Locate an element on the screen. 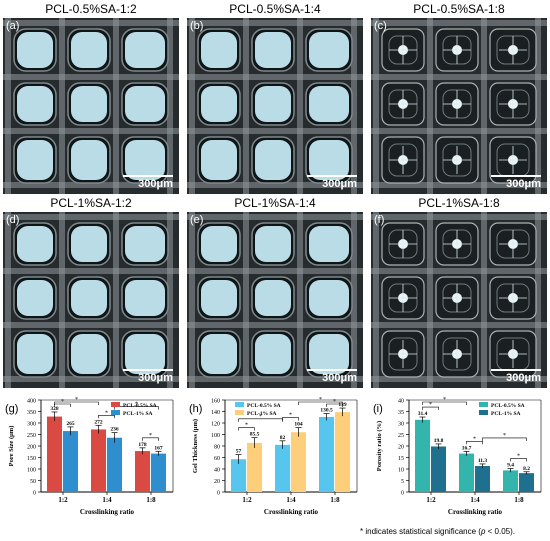 This screenshot has height=541, width=550. scaffold-image-e is located at coordinates (275, 300).